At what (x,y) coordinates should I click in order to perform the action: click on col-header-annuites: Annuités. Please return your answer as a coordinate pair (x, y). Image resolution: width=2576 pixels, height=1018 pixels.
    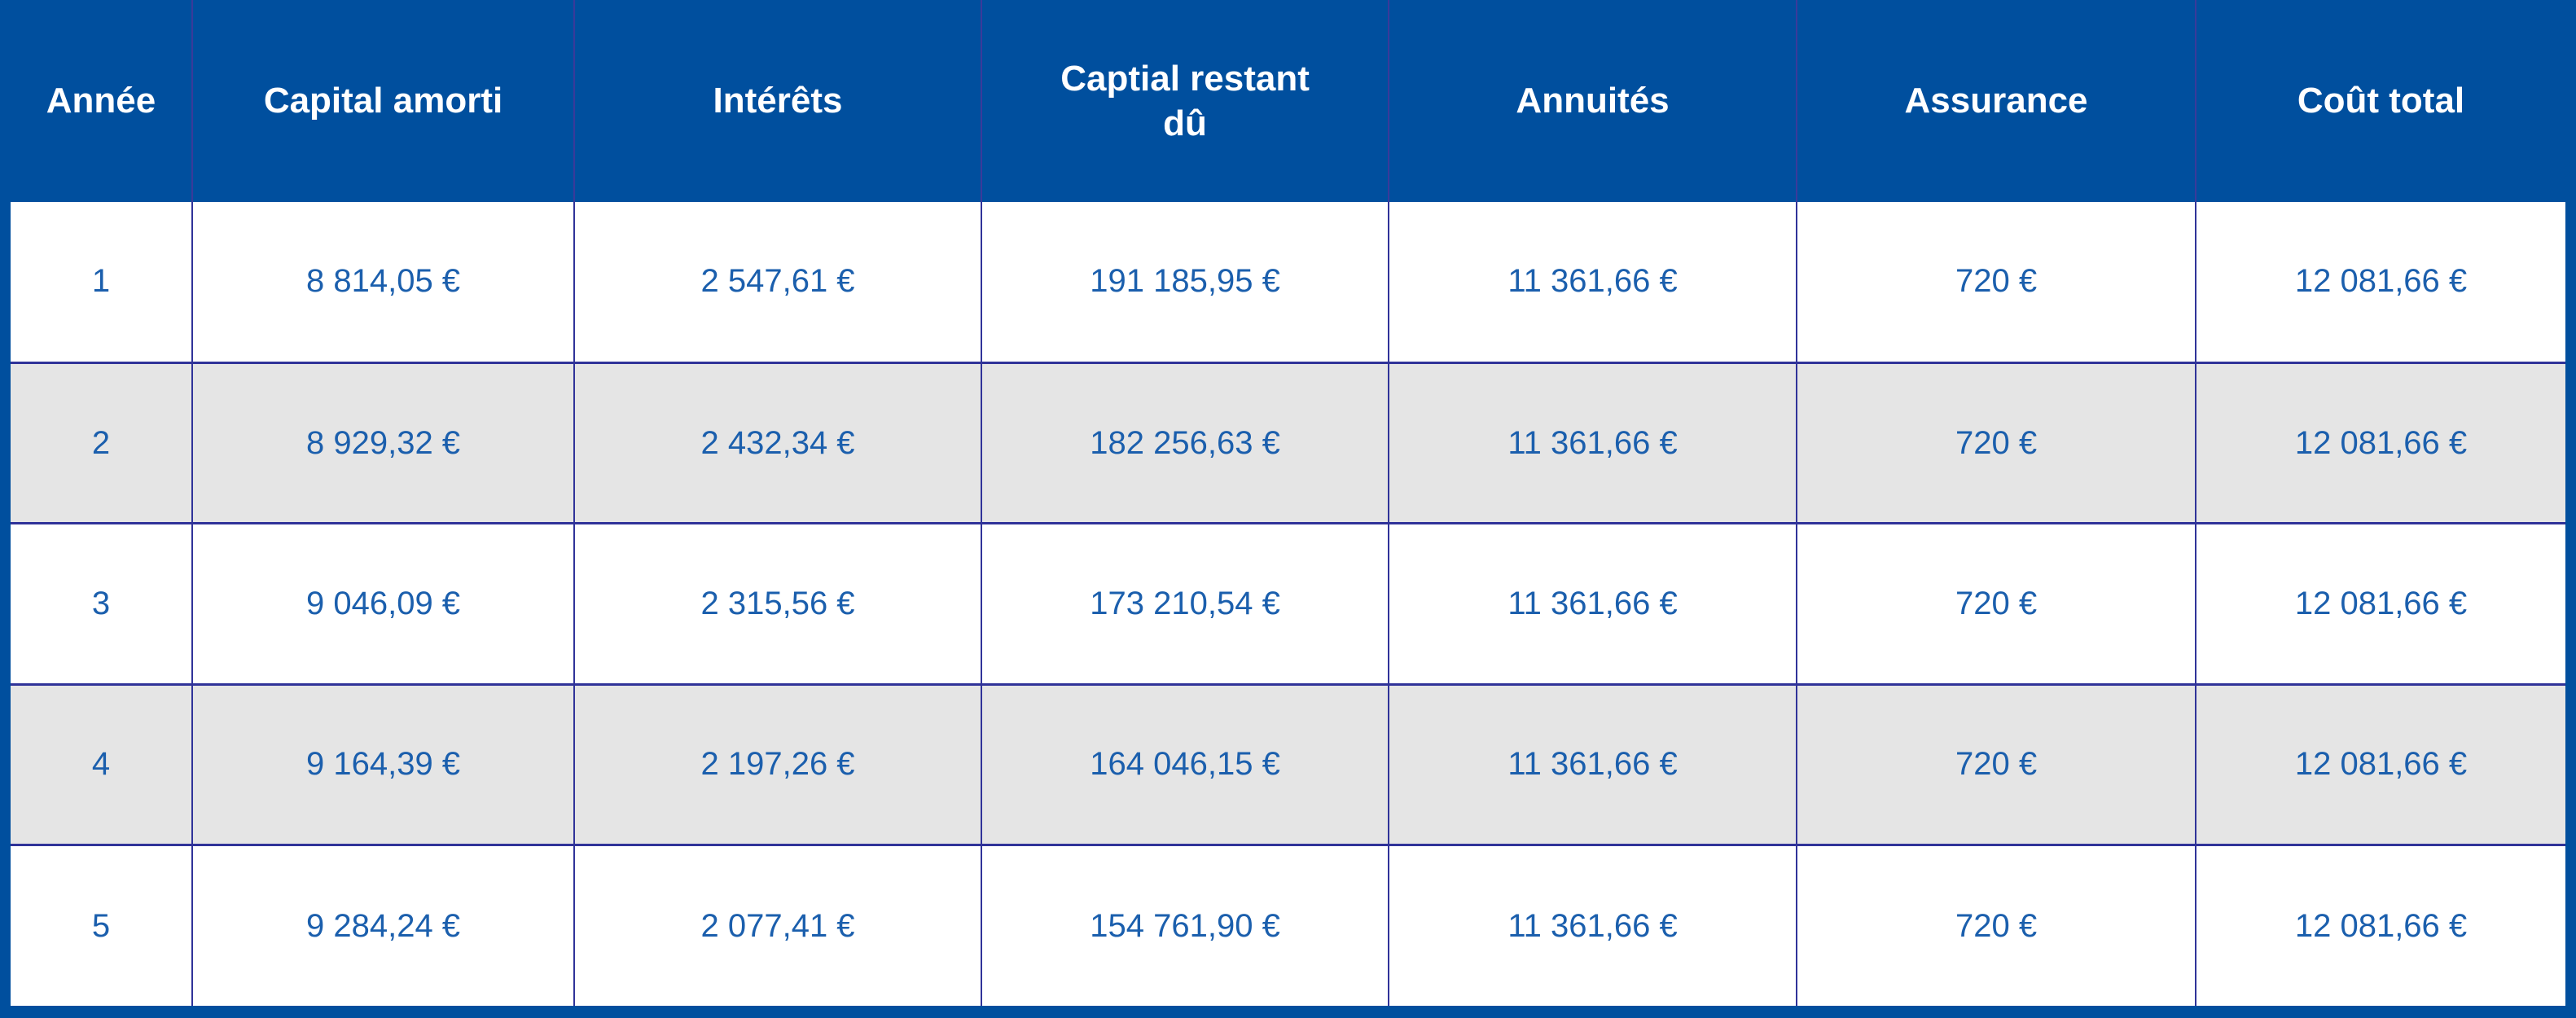
    Looking at the image, I should click on (1592, 101).